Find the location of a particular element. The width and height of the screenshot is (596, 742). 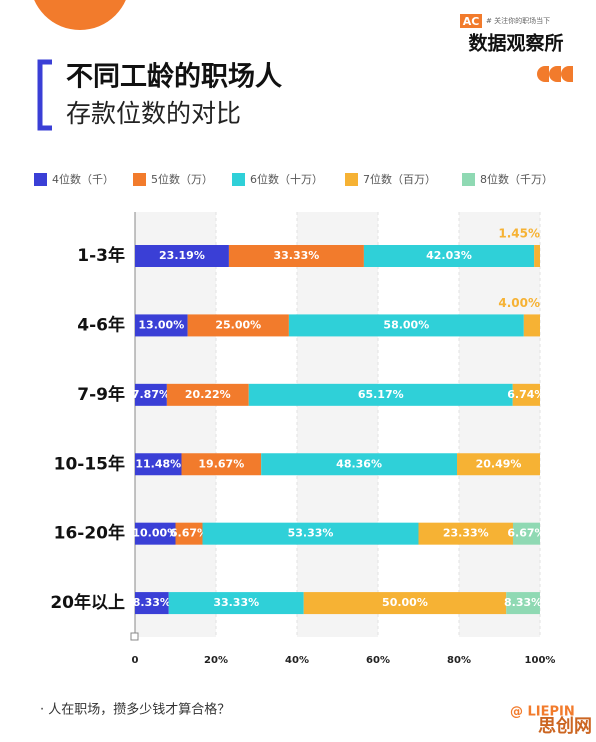

x-tick-label: 20% is located at coordinates (216, 660).